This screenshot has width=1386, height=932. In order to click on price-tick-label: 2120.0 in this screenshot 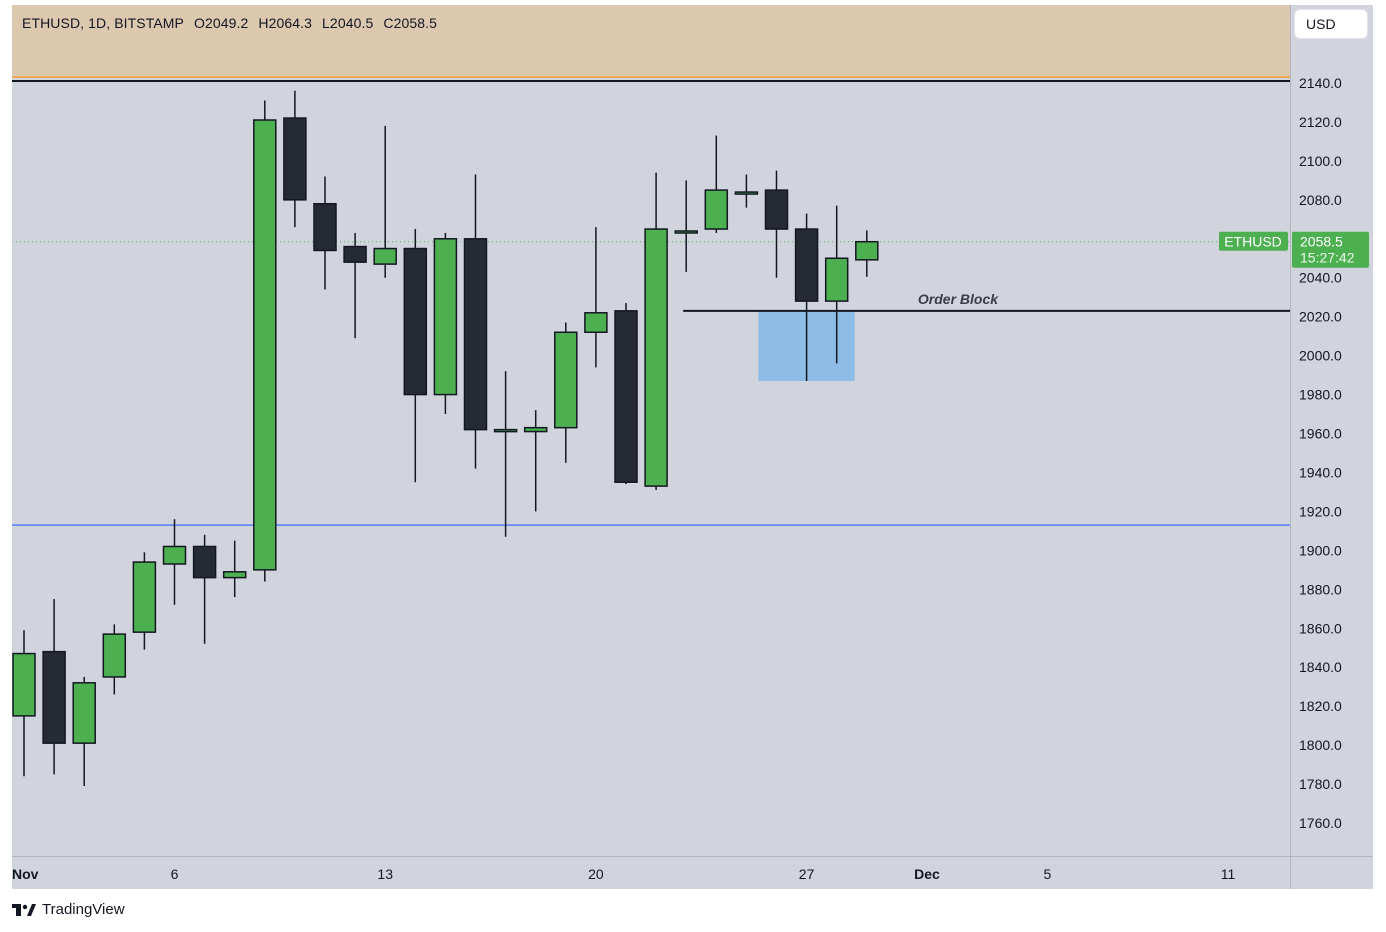, I will do `click(1320, 122)`.